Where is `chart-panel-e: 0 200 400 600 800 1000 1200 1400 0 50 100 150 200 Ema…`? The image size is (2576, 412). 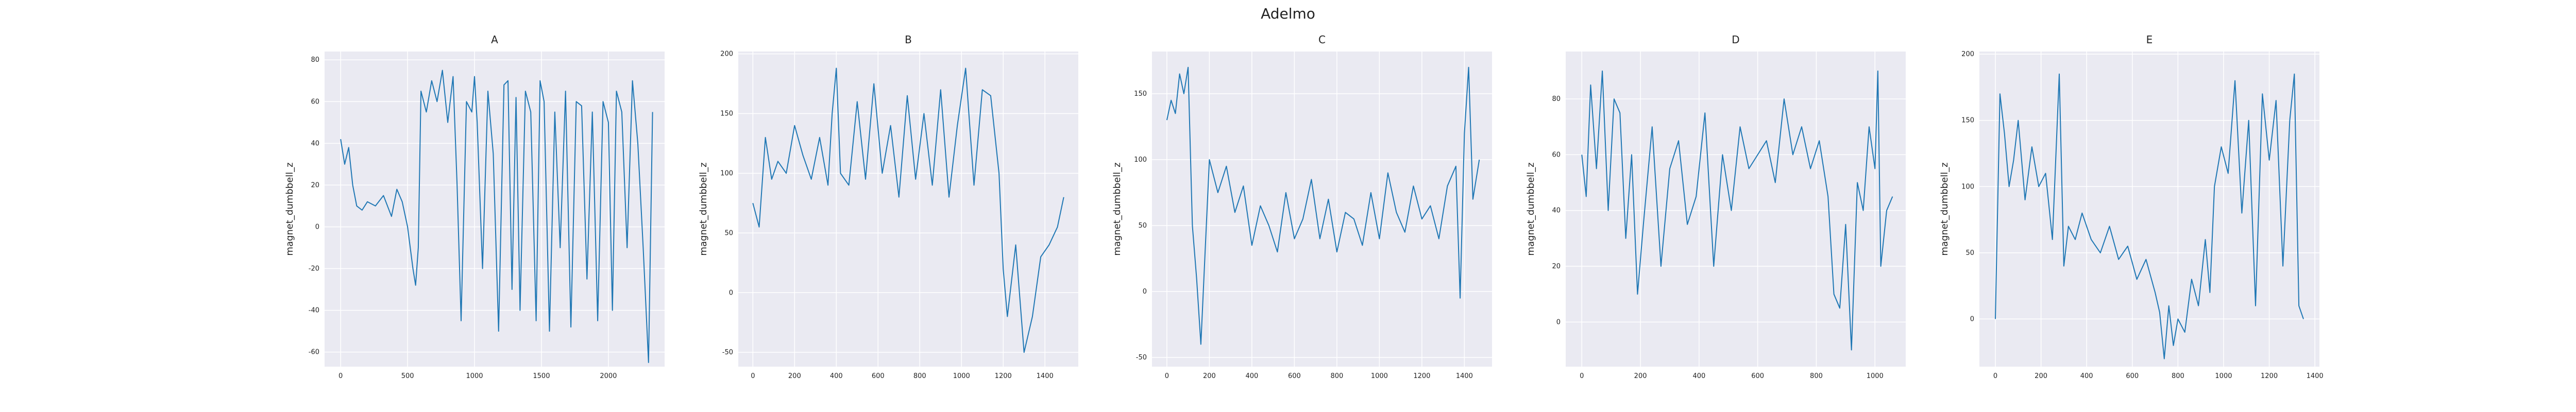 chart-panel-e: 0 200 400 600 800 1000 1200 1400 0 50 100 150 200 Ema… is located at coordinates (2131, 206).